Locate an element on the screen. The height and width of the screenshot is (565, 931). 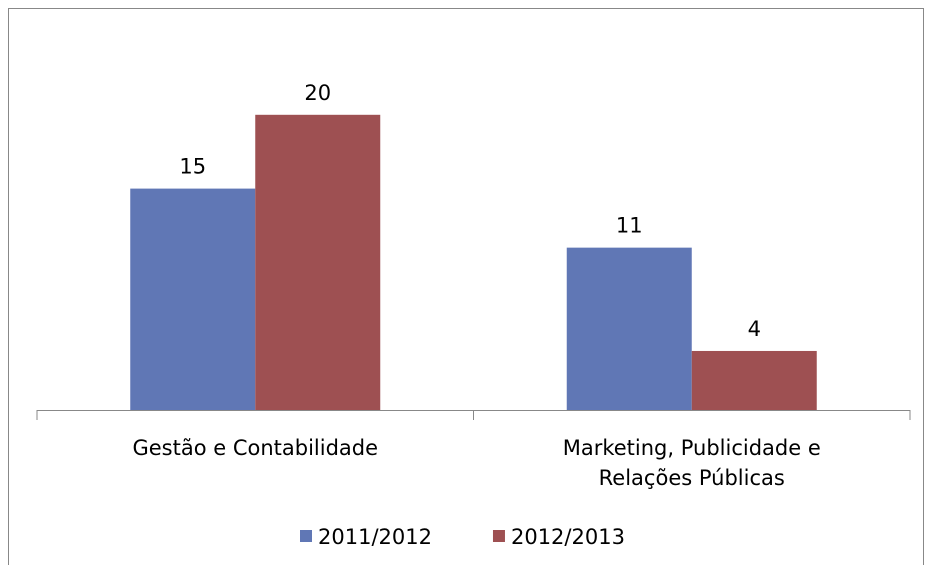
x-tick-label: Gestão e Contabilidade is located at coordinates (255, 448).